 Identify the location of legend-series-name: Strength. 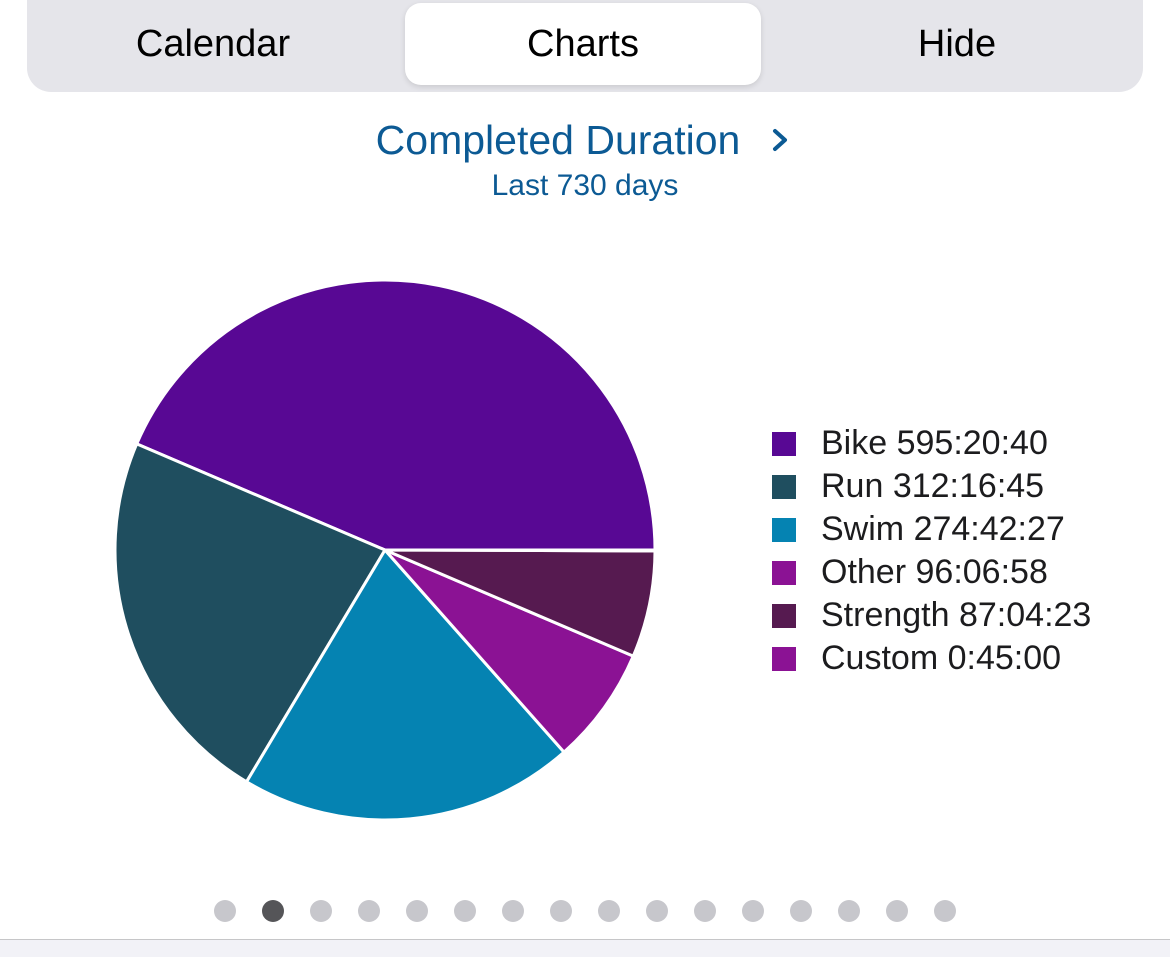
(885, 615).